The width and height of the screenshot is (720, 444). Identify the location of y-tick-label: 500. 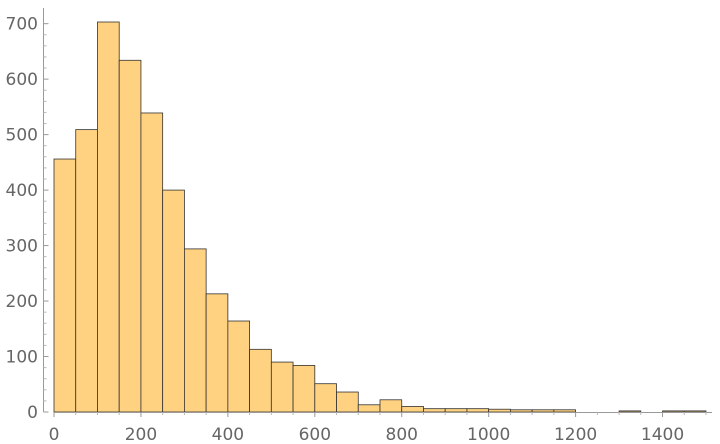
(22, 136).